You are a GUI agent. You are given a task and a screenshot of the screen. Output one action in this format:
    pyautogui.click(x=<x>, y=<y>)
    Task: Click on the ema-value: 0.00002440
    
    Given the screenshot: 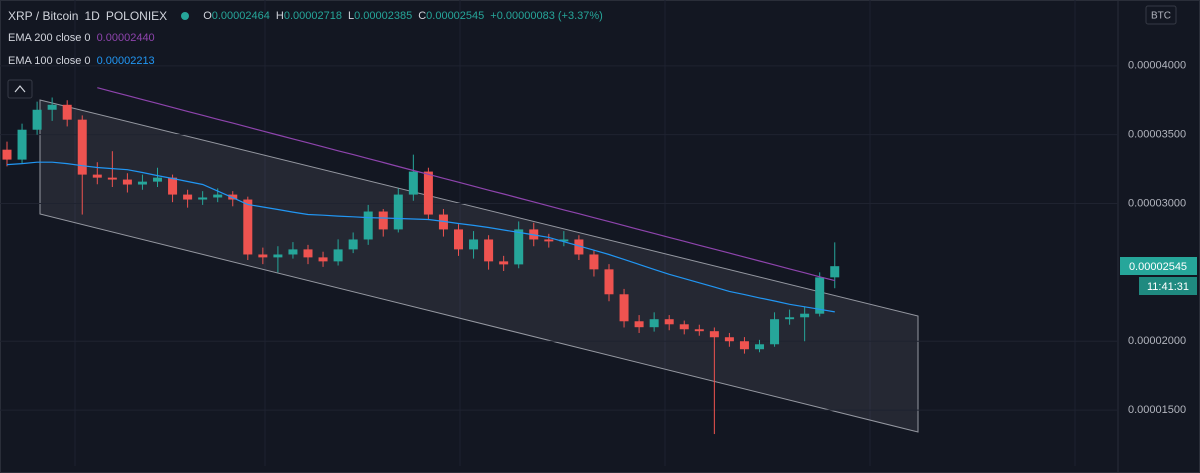 What is the action you would take?
    pyautogui.click(x=125, y=38)
    